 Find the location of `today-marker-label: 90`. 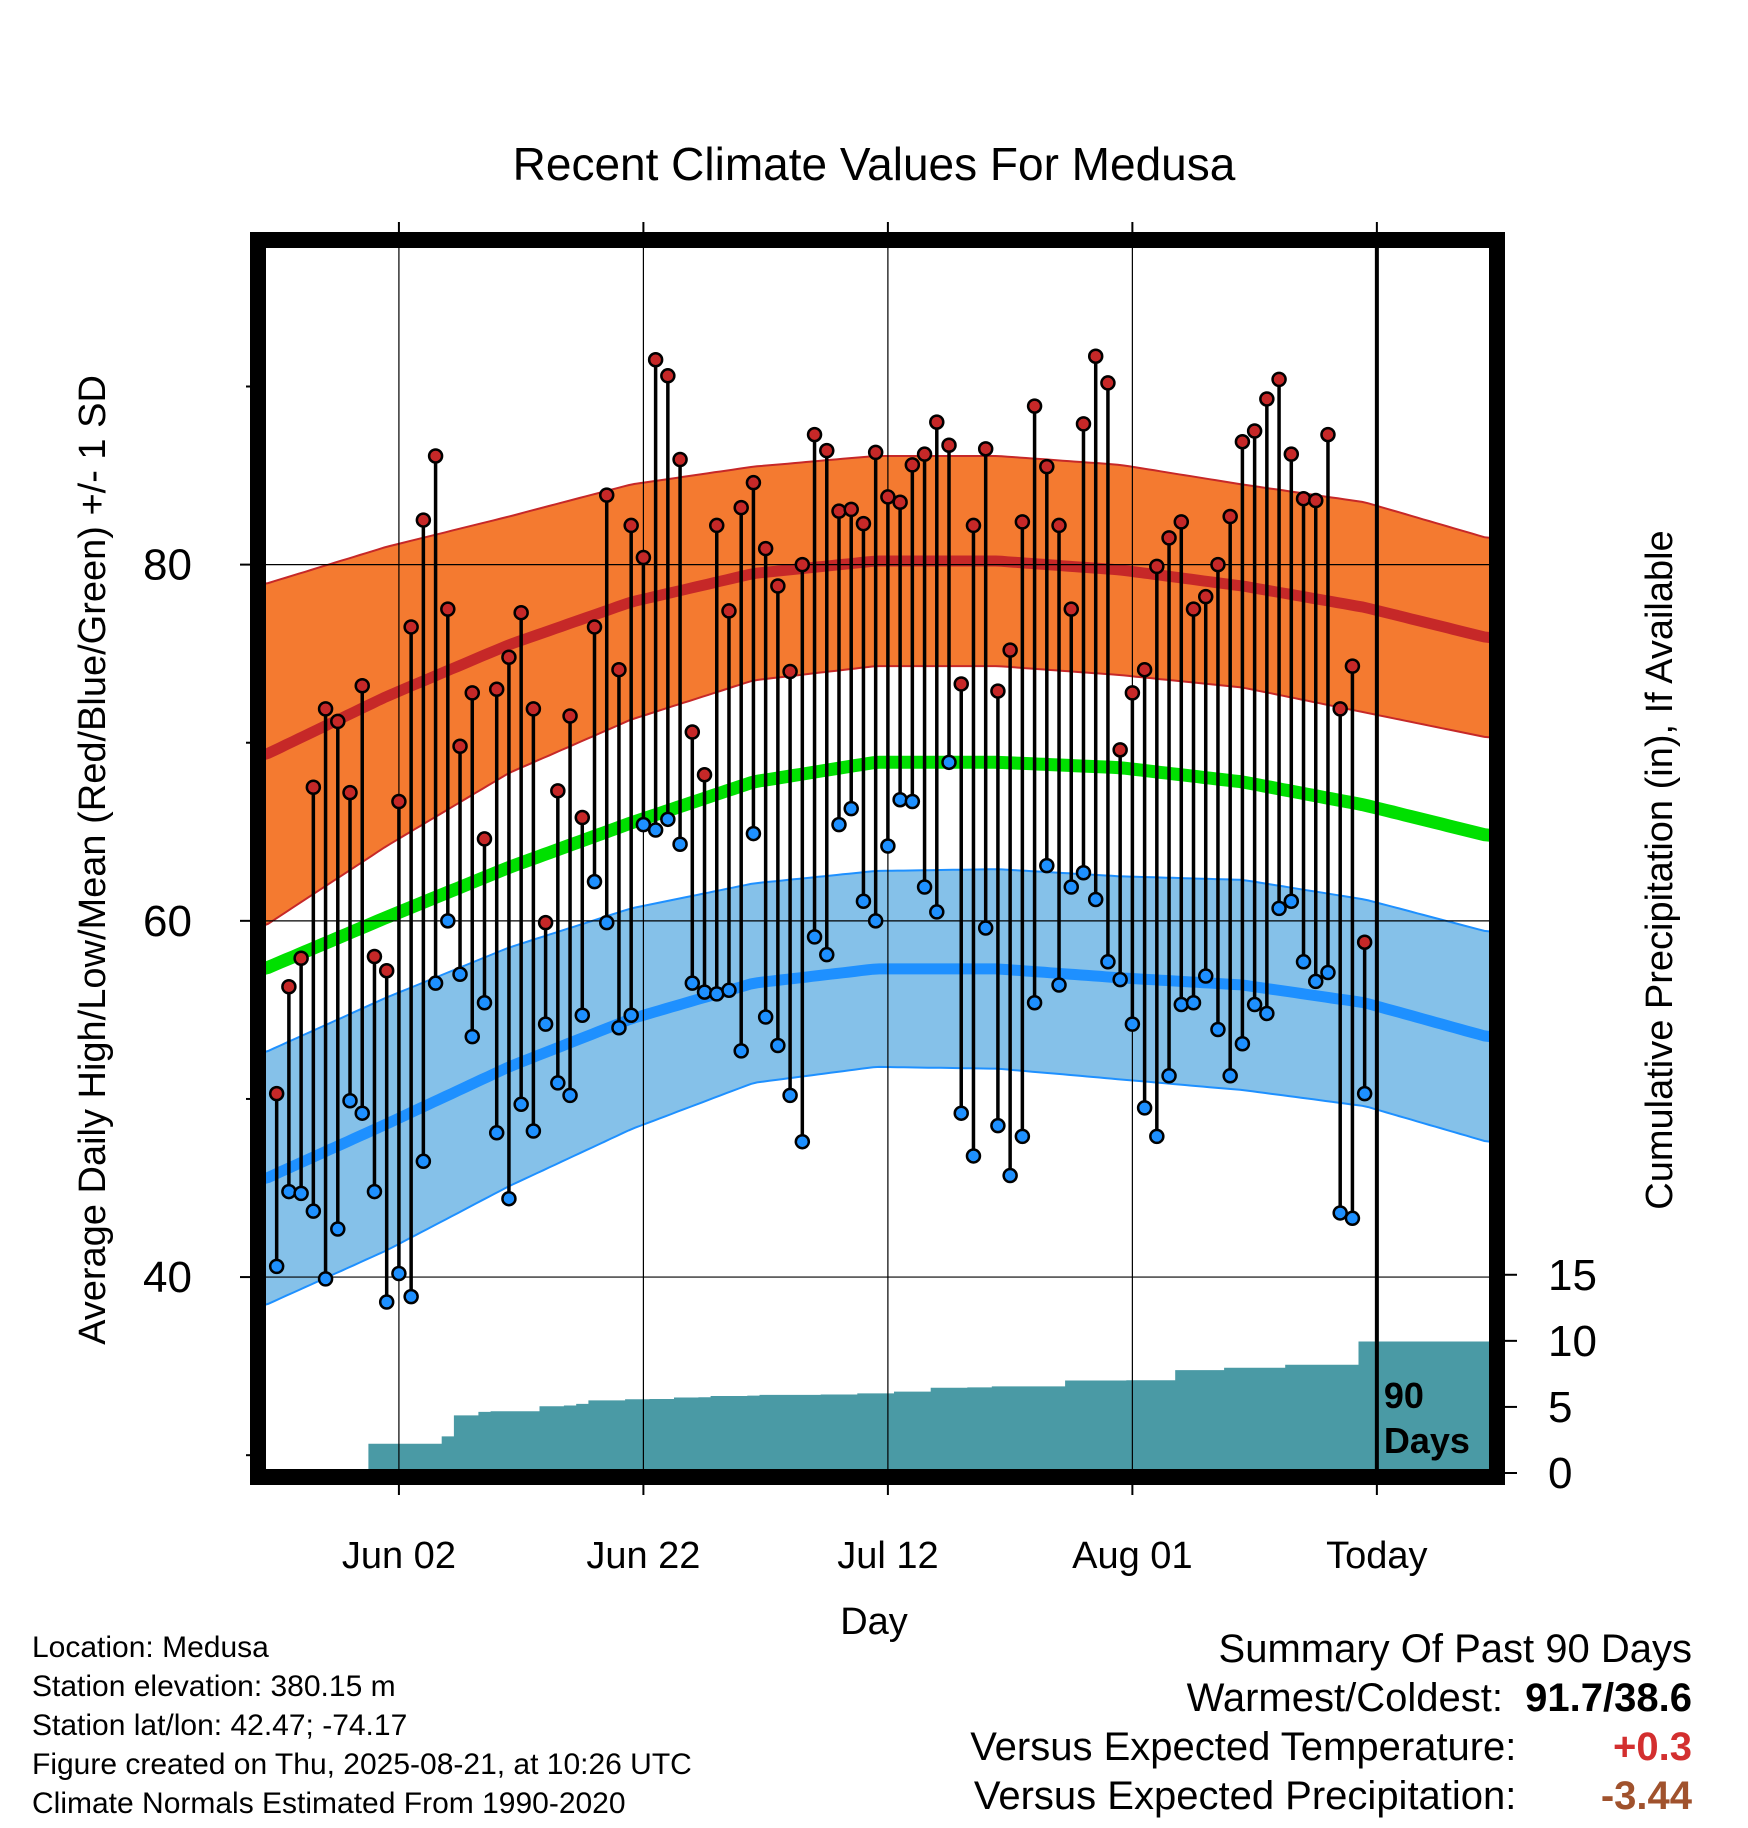

today-marker-label: 90 is located at coordinates (1404, 1395).